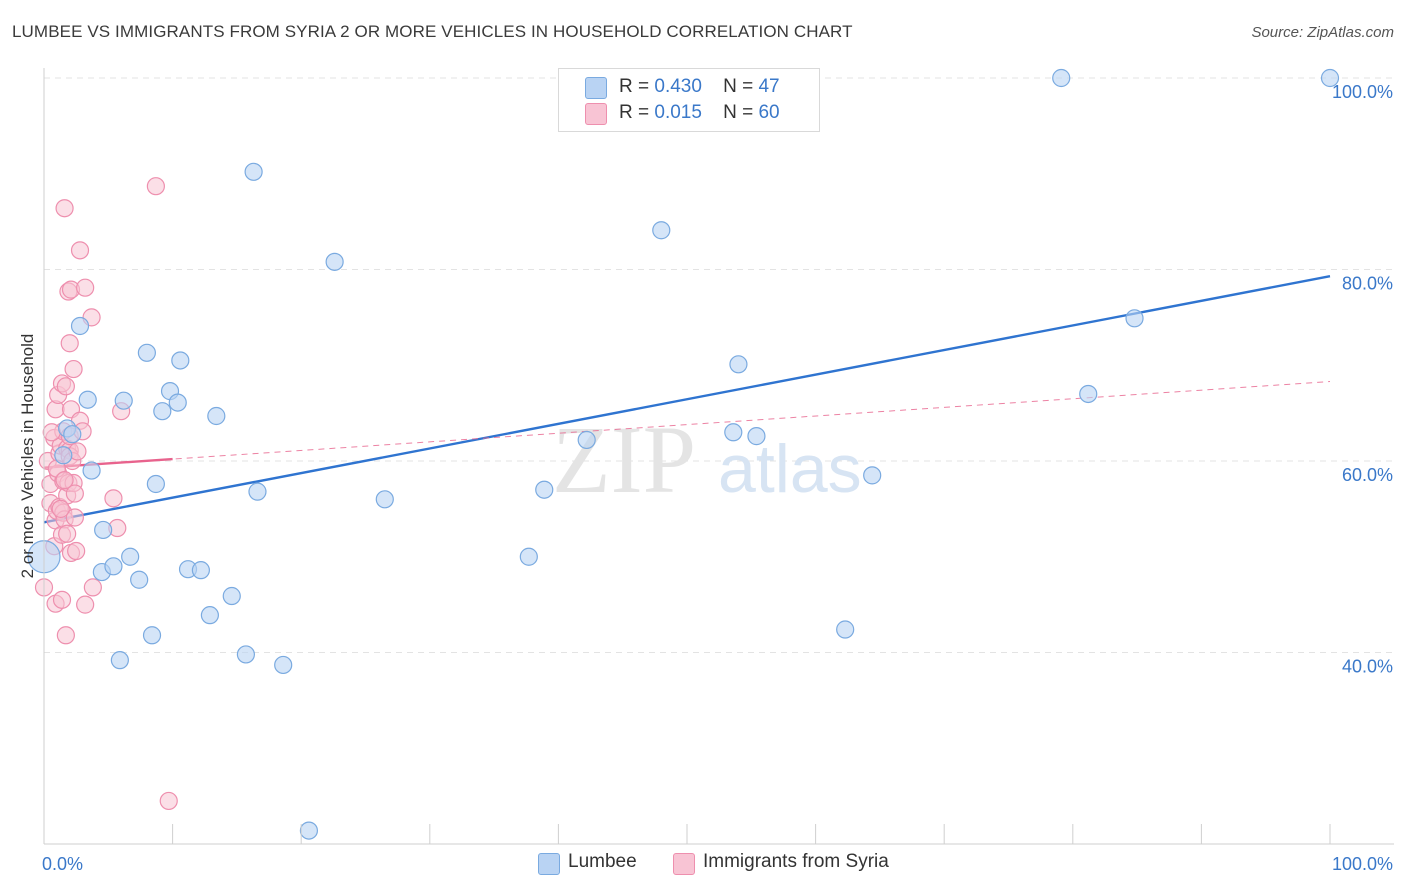  I want to click on r-value: 0.015, so click(678, 112).